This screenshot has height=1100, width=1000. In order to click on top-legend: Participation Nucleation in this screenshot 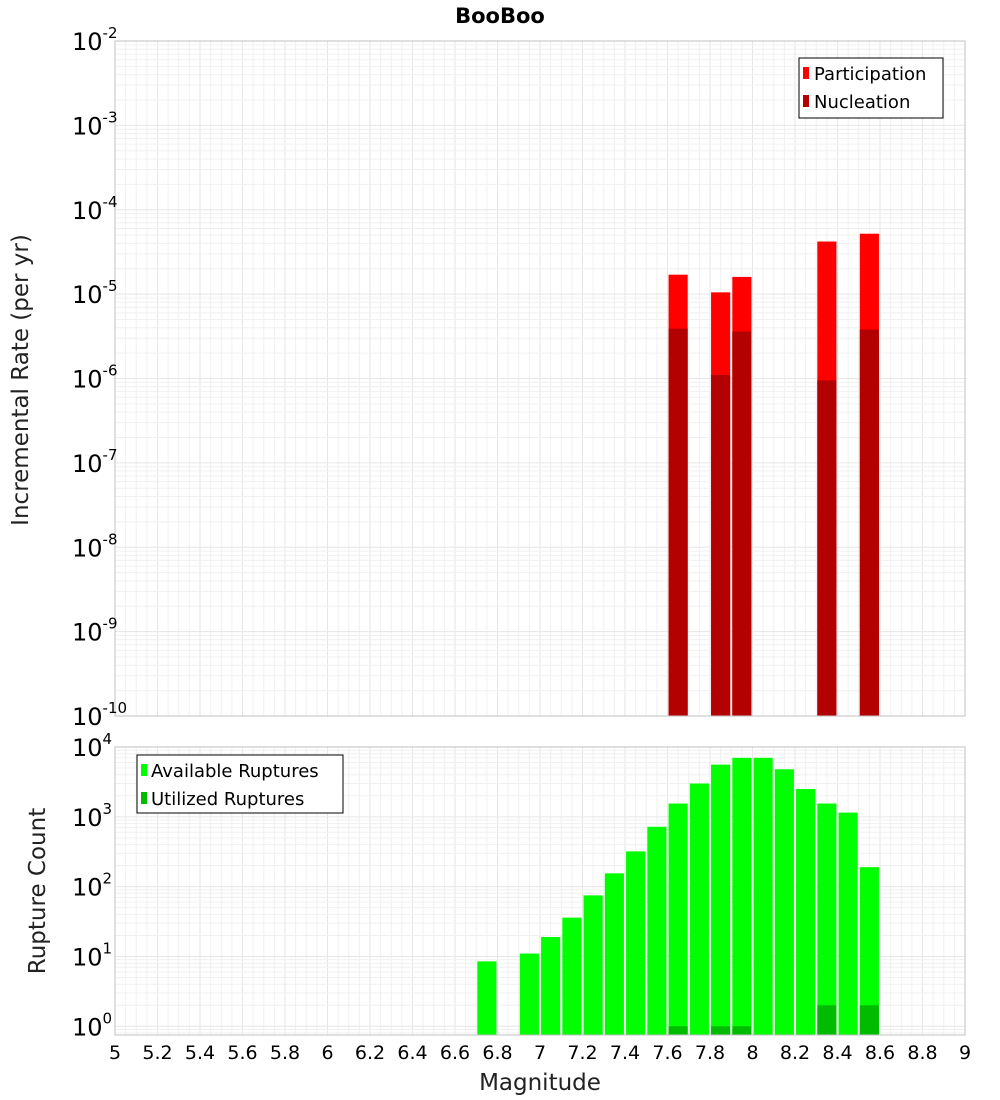, I will do `click(871, 88)`.